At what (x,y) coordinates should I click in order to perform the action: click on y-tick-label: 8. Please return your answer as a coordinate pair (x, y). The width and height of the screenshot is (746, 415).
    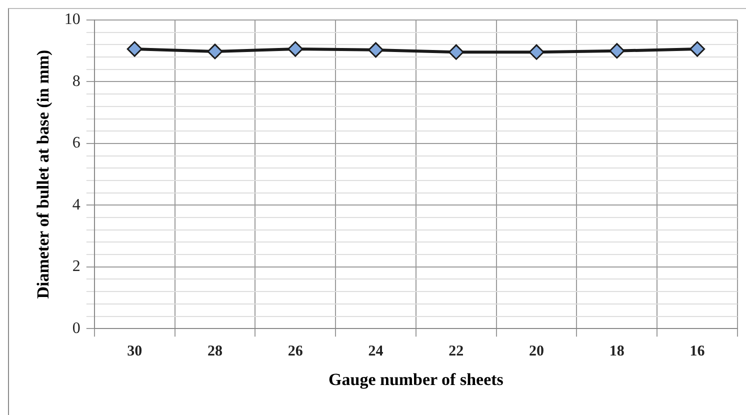
    Looking at the image, I should click on (76, 81).